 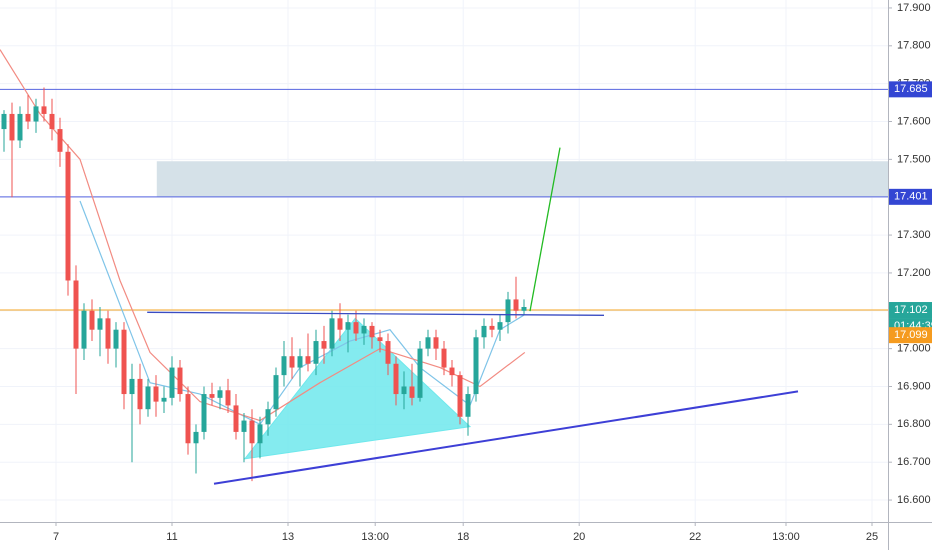 What do you see at coordinates (914, 121) in the screenshot?
I see `y-tick-label: 17.600` at bounding box center [914, 121].